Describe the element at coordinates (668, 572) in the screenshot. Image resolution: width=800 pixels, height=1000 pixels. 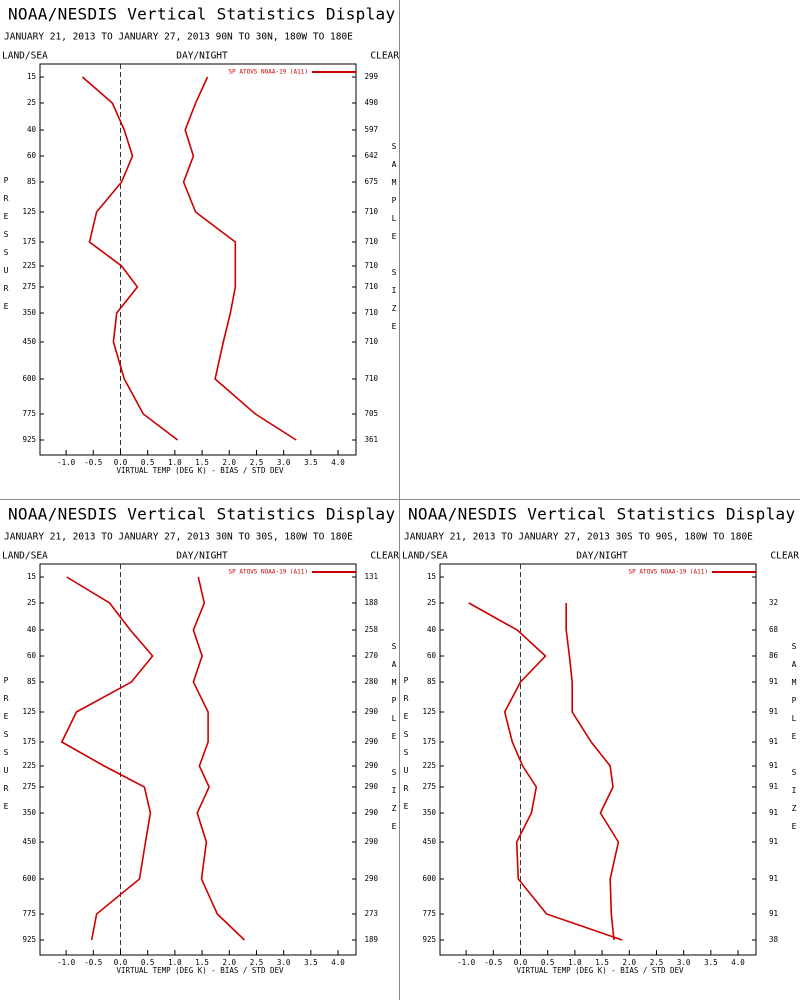
I see `legend-label: SP ATOVS NOAA-19 (A11)` at that location.